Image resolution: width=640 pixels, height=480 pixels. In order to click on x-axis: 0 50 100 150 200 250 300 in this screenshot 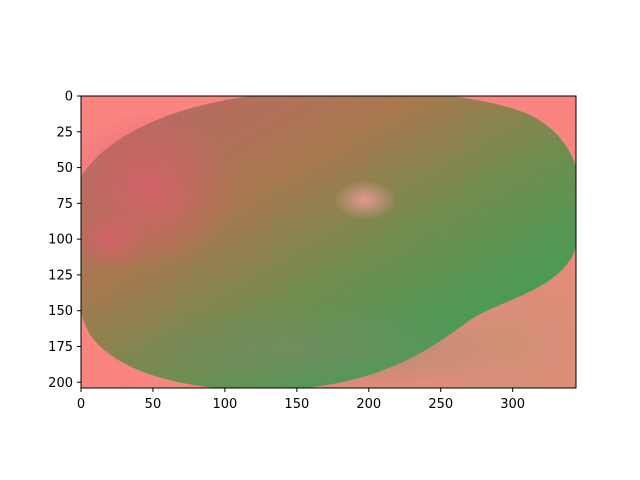, I will do `click(301, 400)`.